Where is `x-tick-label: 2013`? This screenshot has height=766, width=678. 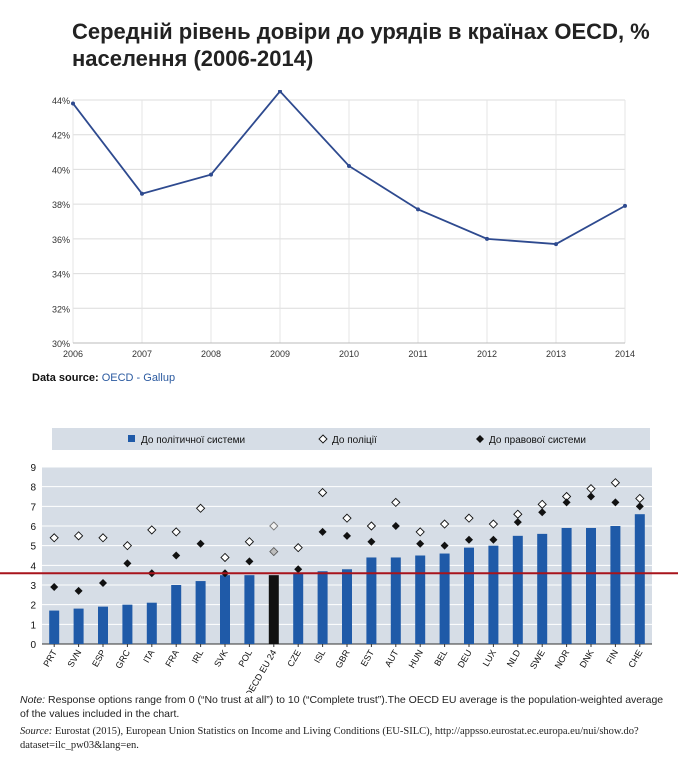 x-tick-label: 2013 is located at coordinates (556, 354).